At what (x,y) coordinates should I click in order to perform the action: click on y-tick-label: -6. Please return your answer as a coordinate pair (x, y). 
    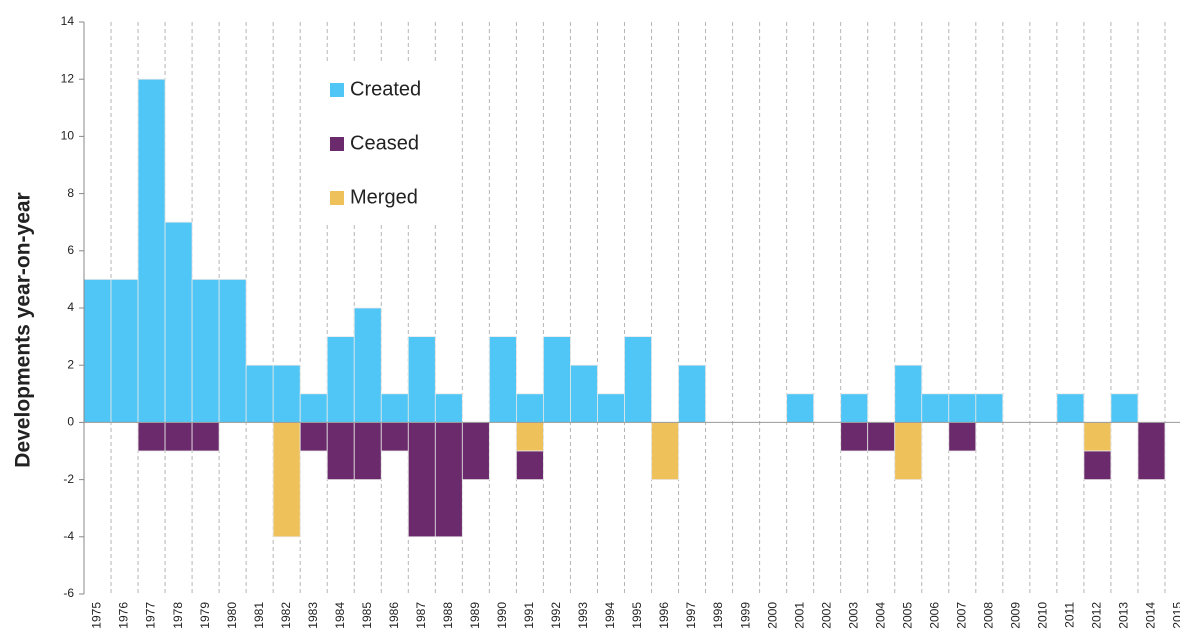
    Looking at the image, I should click on (68, 593).